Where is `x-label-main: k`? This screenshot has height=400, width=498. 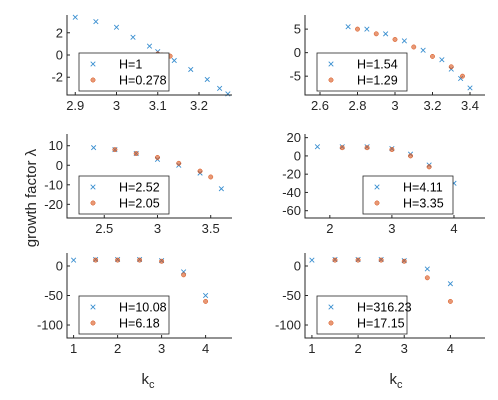
x-label-main: k is located at coordinates (394, 379).